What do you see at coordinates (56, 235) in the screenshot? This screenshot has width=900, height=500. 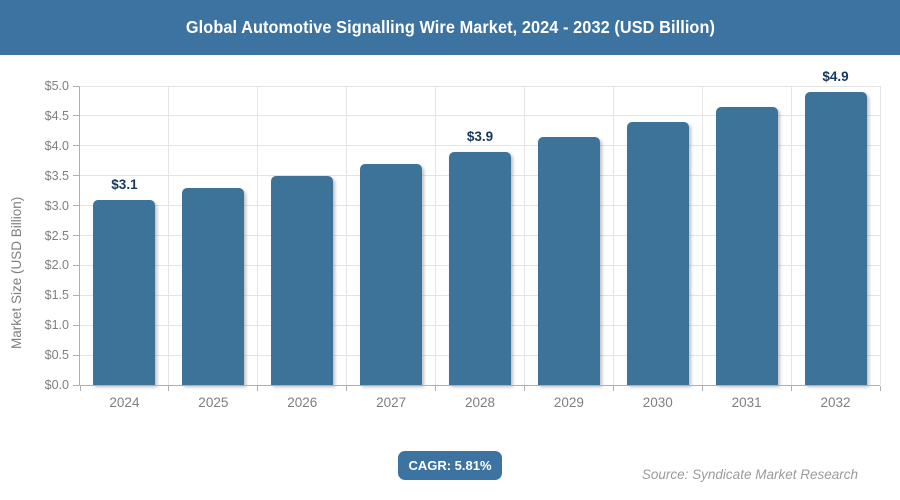 I see `y-tick-label: $2.5` at bounding box center [56, 235].